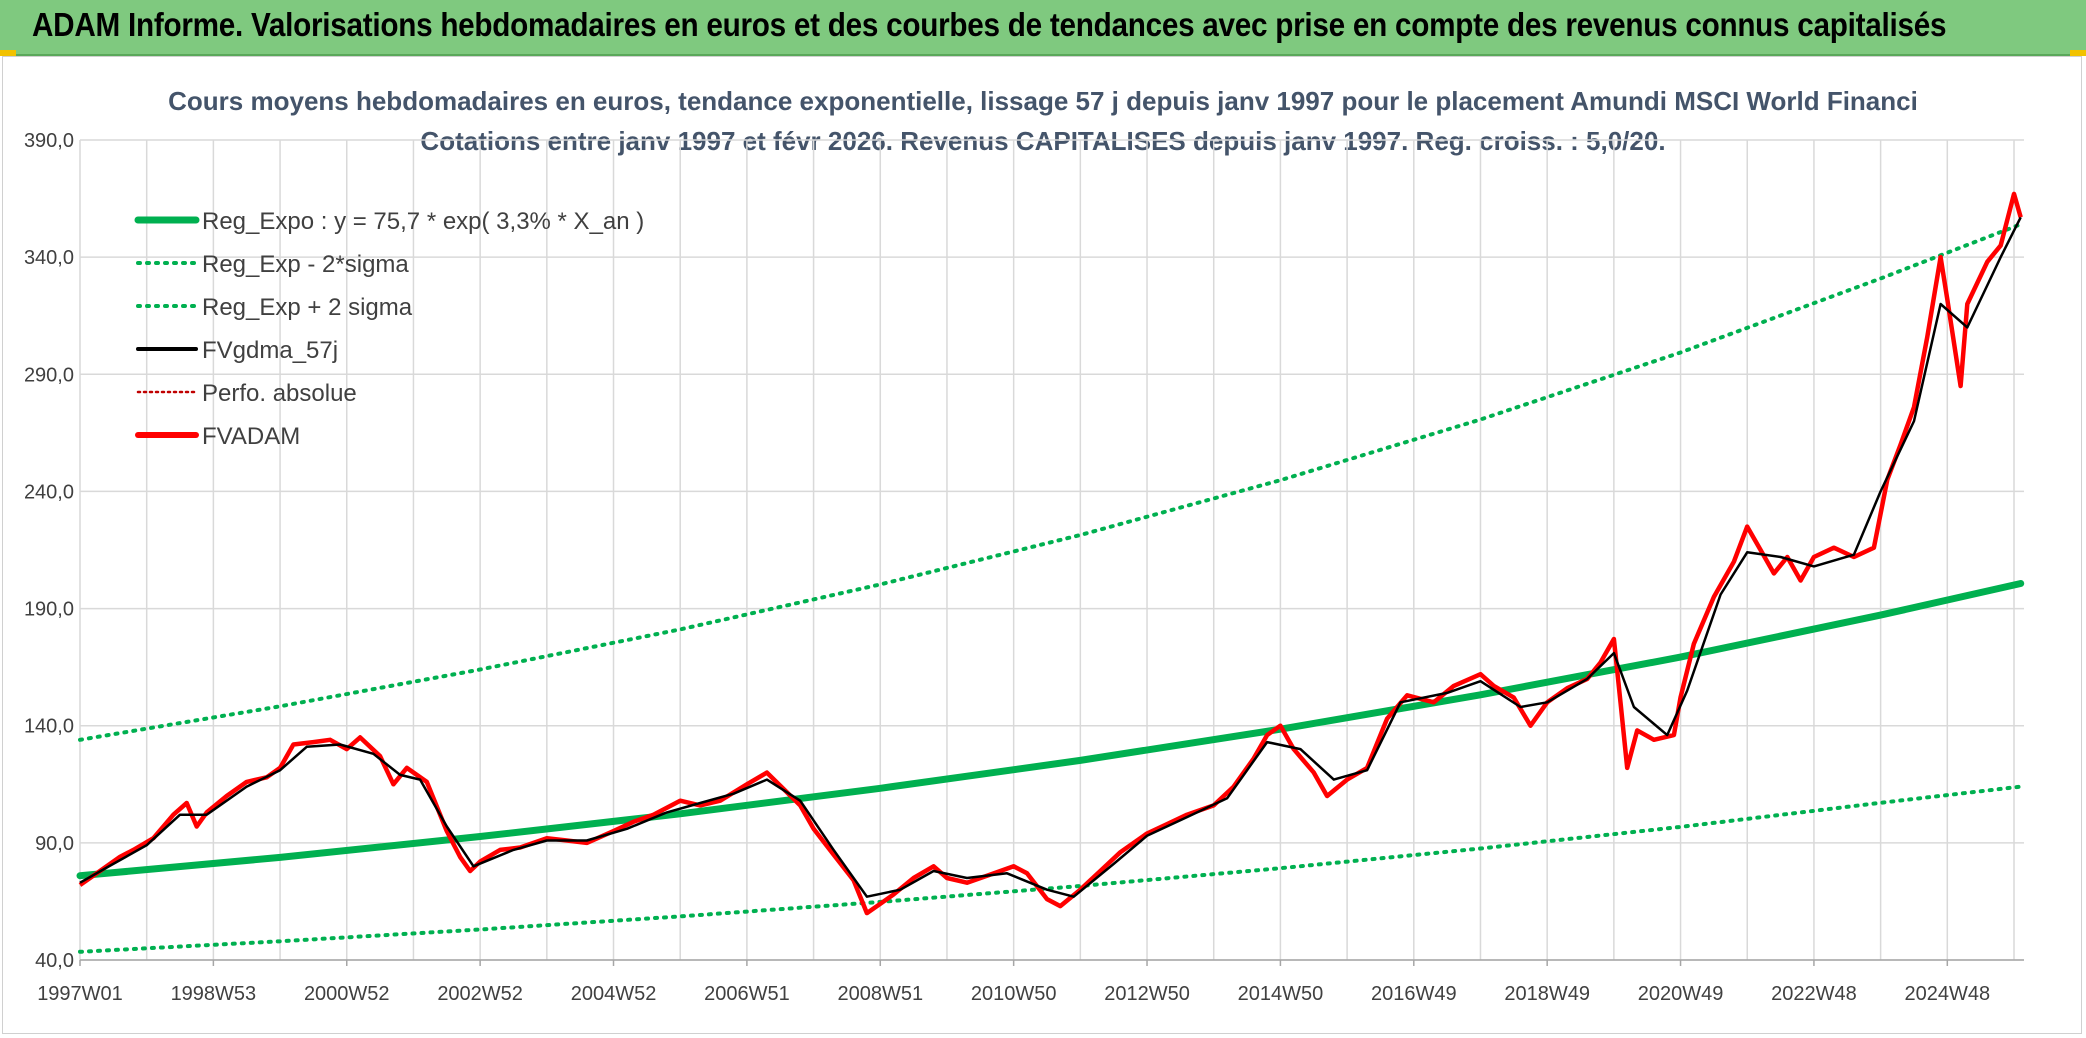 The height and width of the screenshot is (1038, 2086). What do you see at coordinates (8, 53) in the screenshot?
I see `corner-mark-left` at bounding box center [8, 53].